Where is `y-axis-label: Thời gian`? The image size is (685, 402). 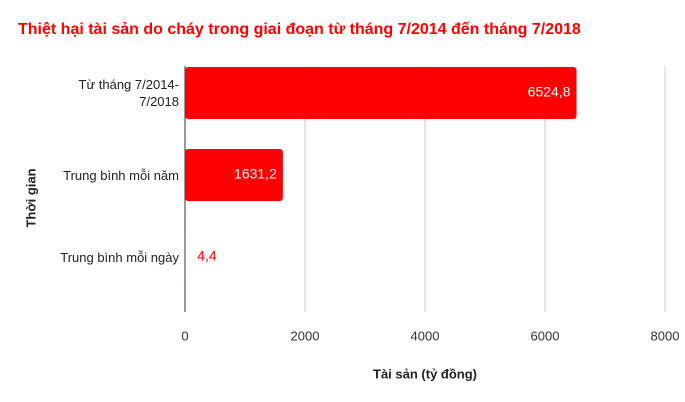
y-axis-label: Thời gian is located at coordinates (30, 197).